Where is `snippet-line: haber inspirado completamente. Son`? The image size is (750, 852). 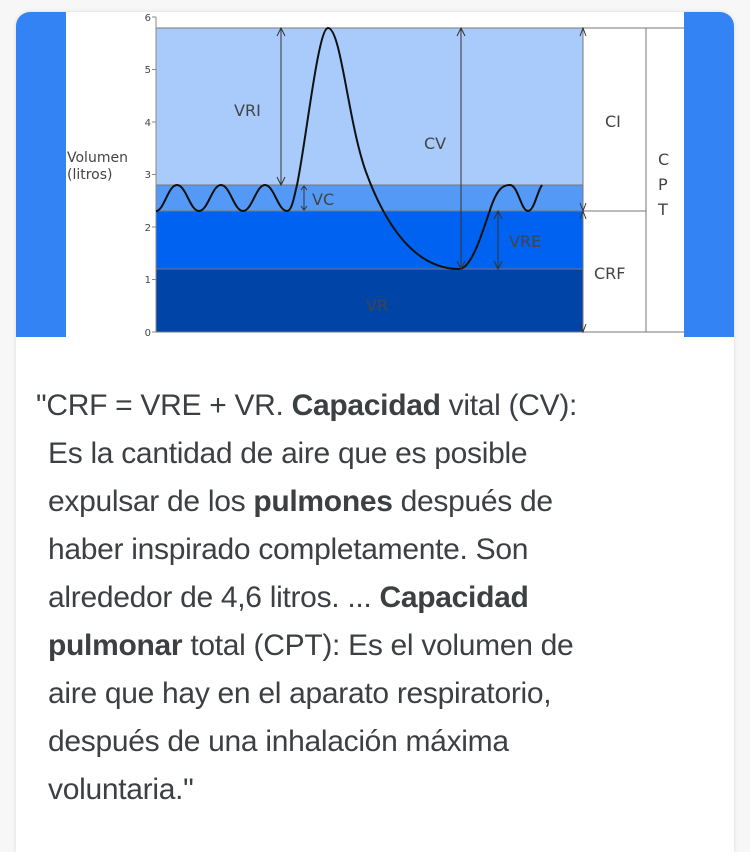 snippet-line: haber inspirado completamente. Son is located at coordinates (288, 549).